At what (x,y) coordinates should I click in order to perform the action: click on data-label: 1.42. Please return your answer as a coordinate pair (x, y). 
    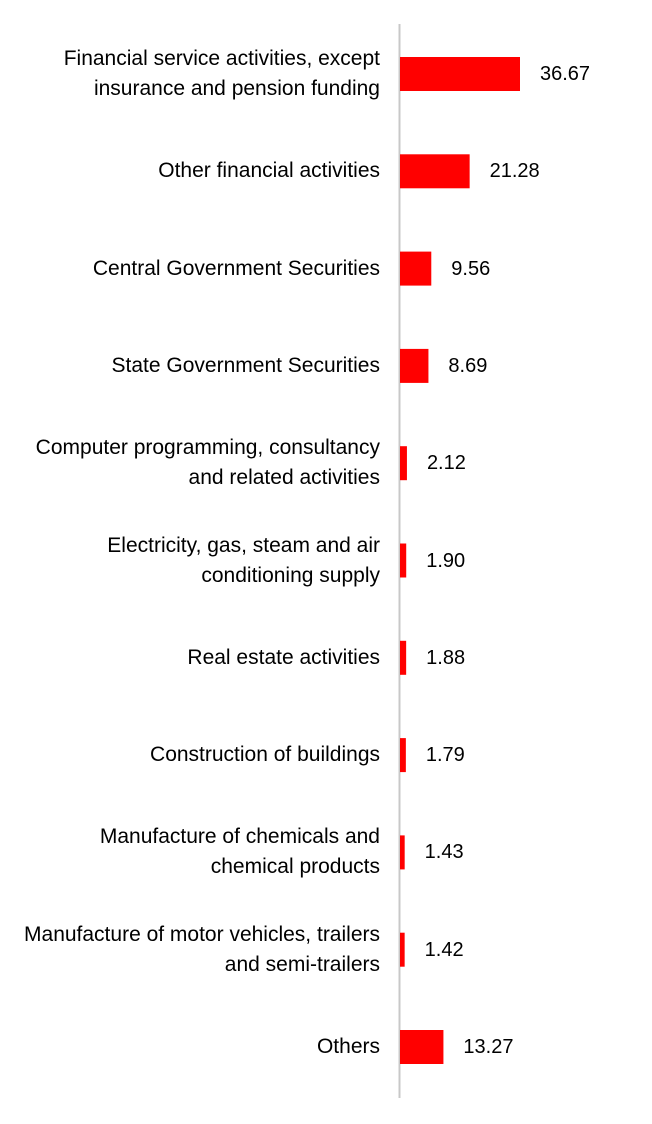
    Looking at the image, I should click on (444, 949).